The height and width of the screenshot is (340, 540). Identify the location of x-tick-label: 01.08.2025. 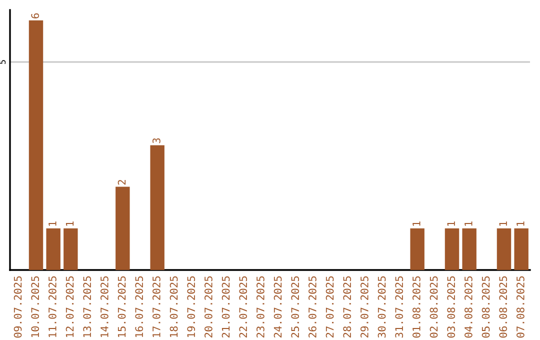
(416, 307).